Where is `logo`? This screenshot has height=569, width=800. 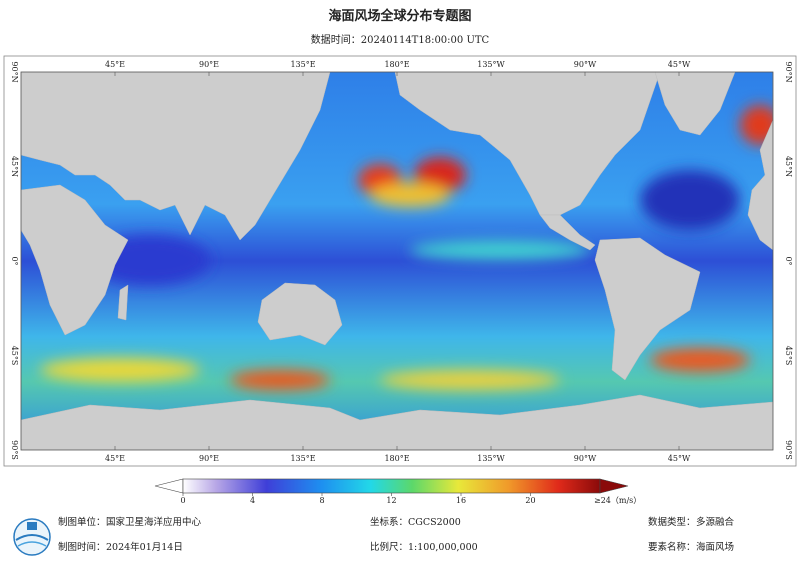 logo is located at coordinates (32, 537).